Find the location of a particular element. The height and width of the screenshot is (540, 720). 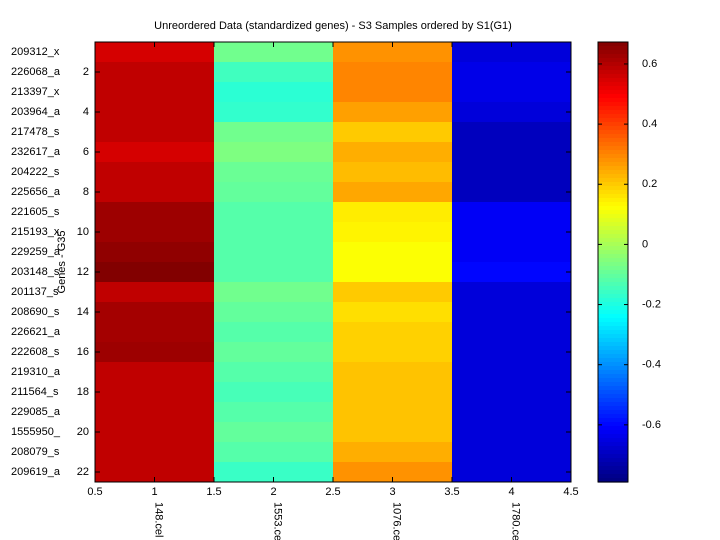

y-tick-label: 10 is located at coordinates (83, 232).